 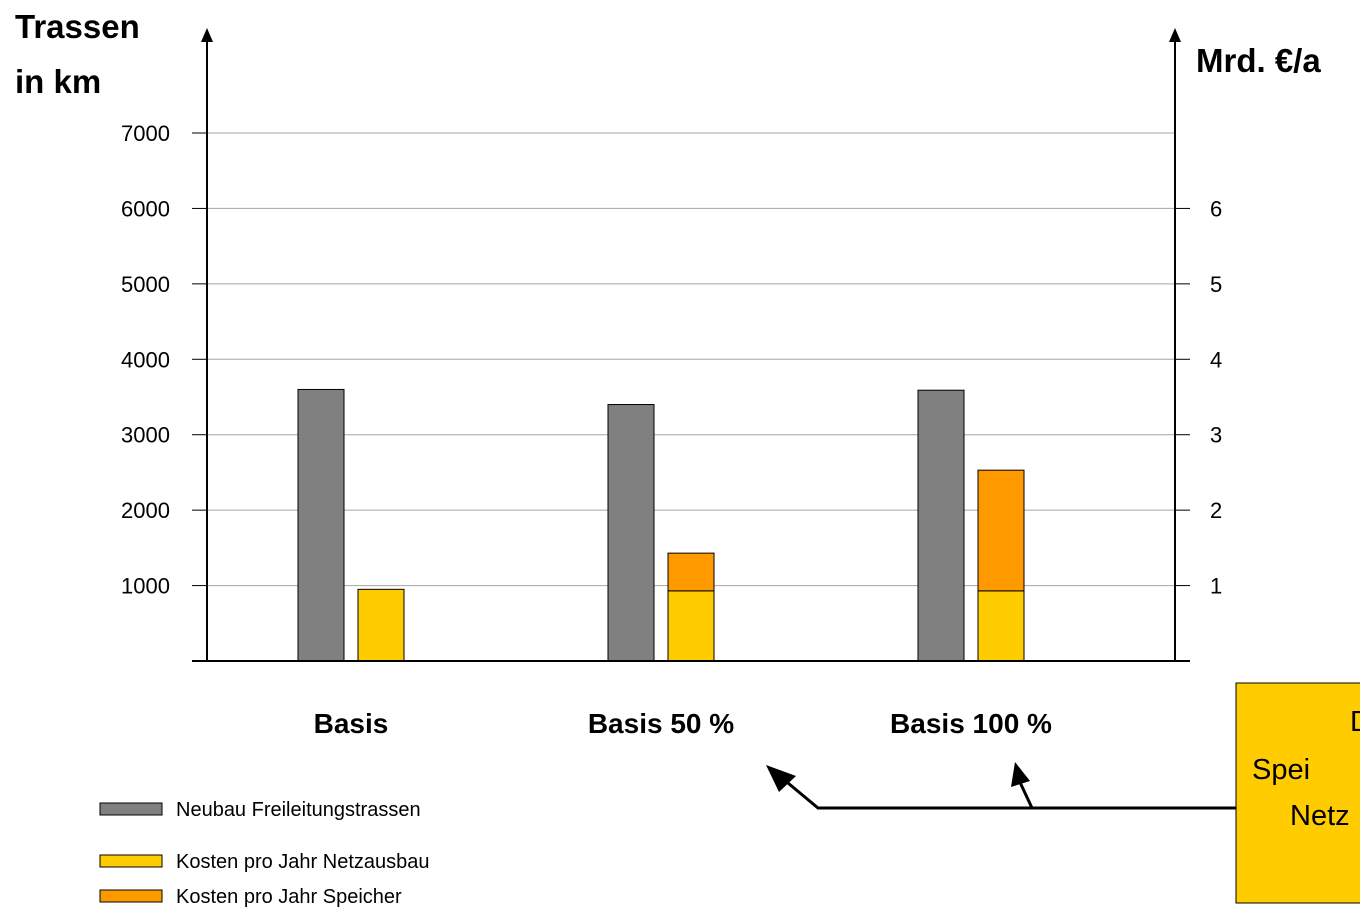 What do you see at coordinates (1216, 208) in the screenshot?
I see `right-tick-label: 6` at bounding box center [1216, 208].